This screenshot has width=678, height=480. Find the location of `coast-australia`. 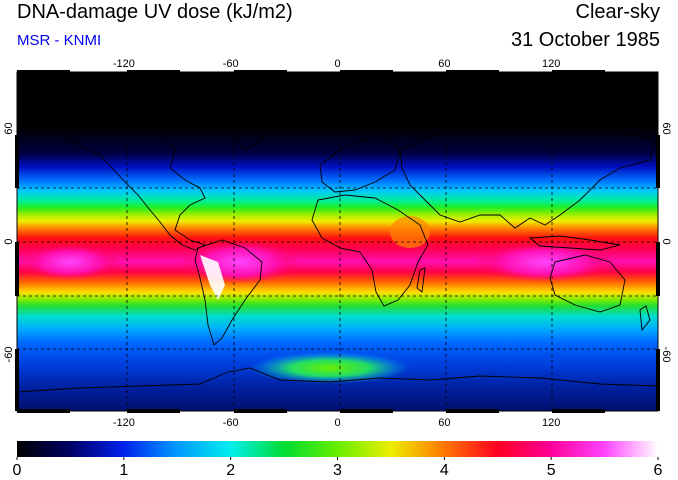

coast-australia is located at coordinates (587, 283).